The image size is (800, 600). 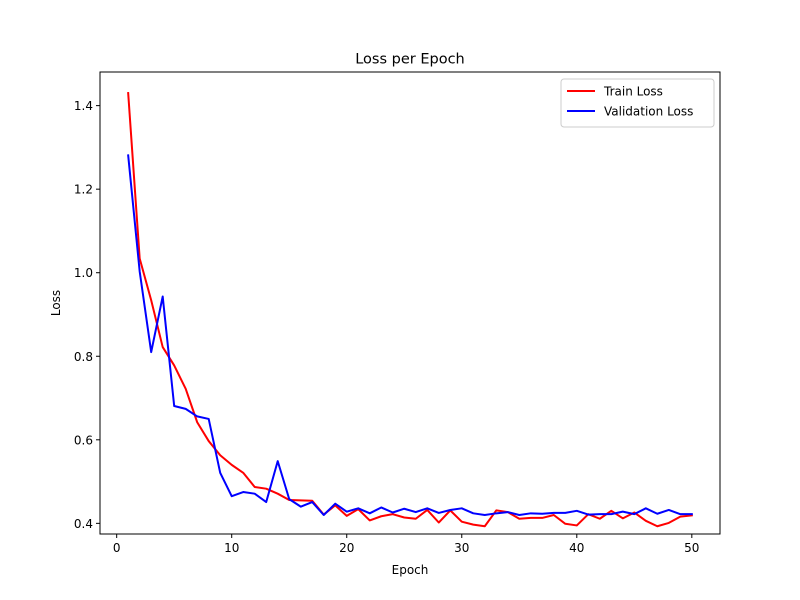 I want to click on chart-title: Loss per Epoch, so click(x=410, y=60).